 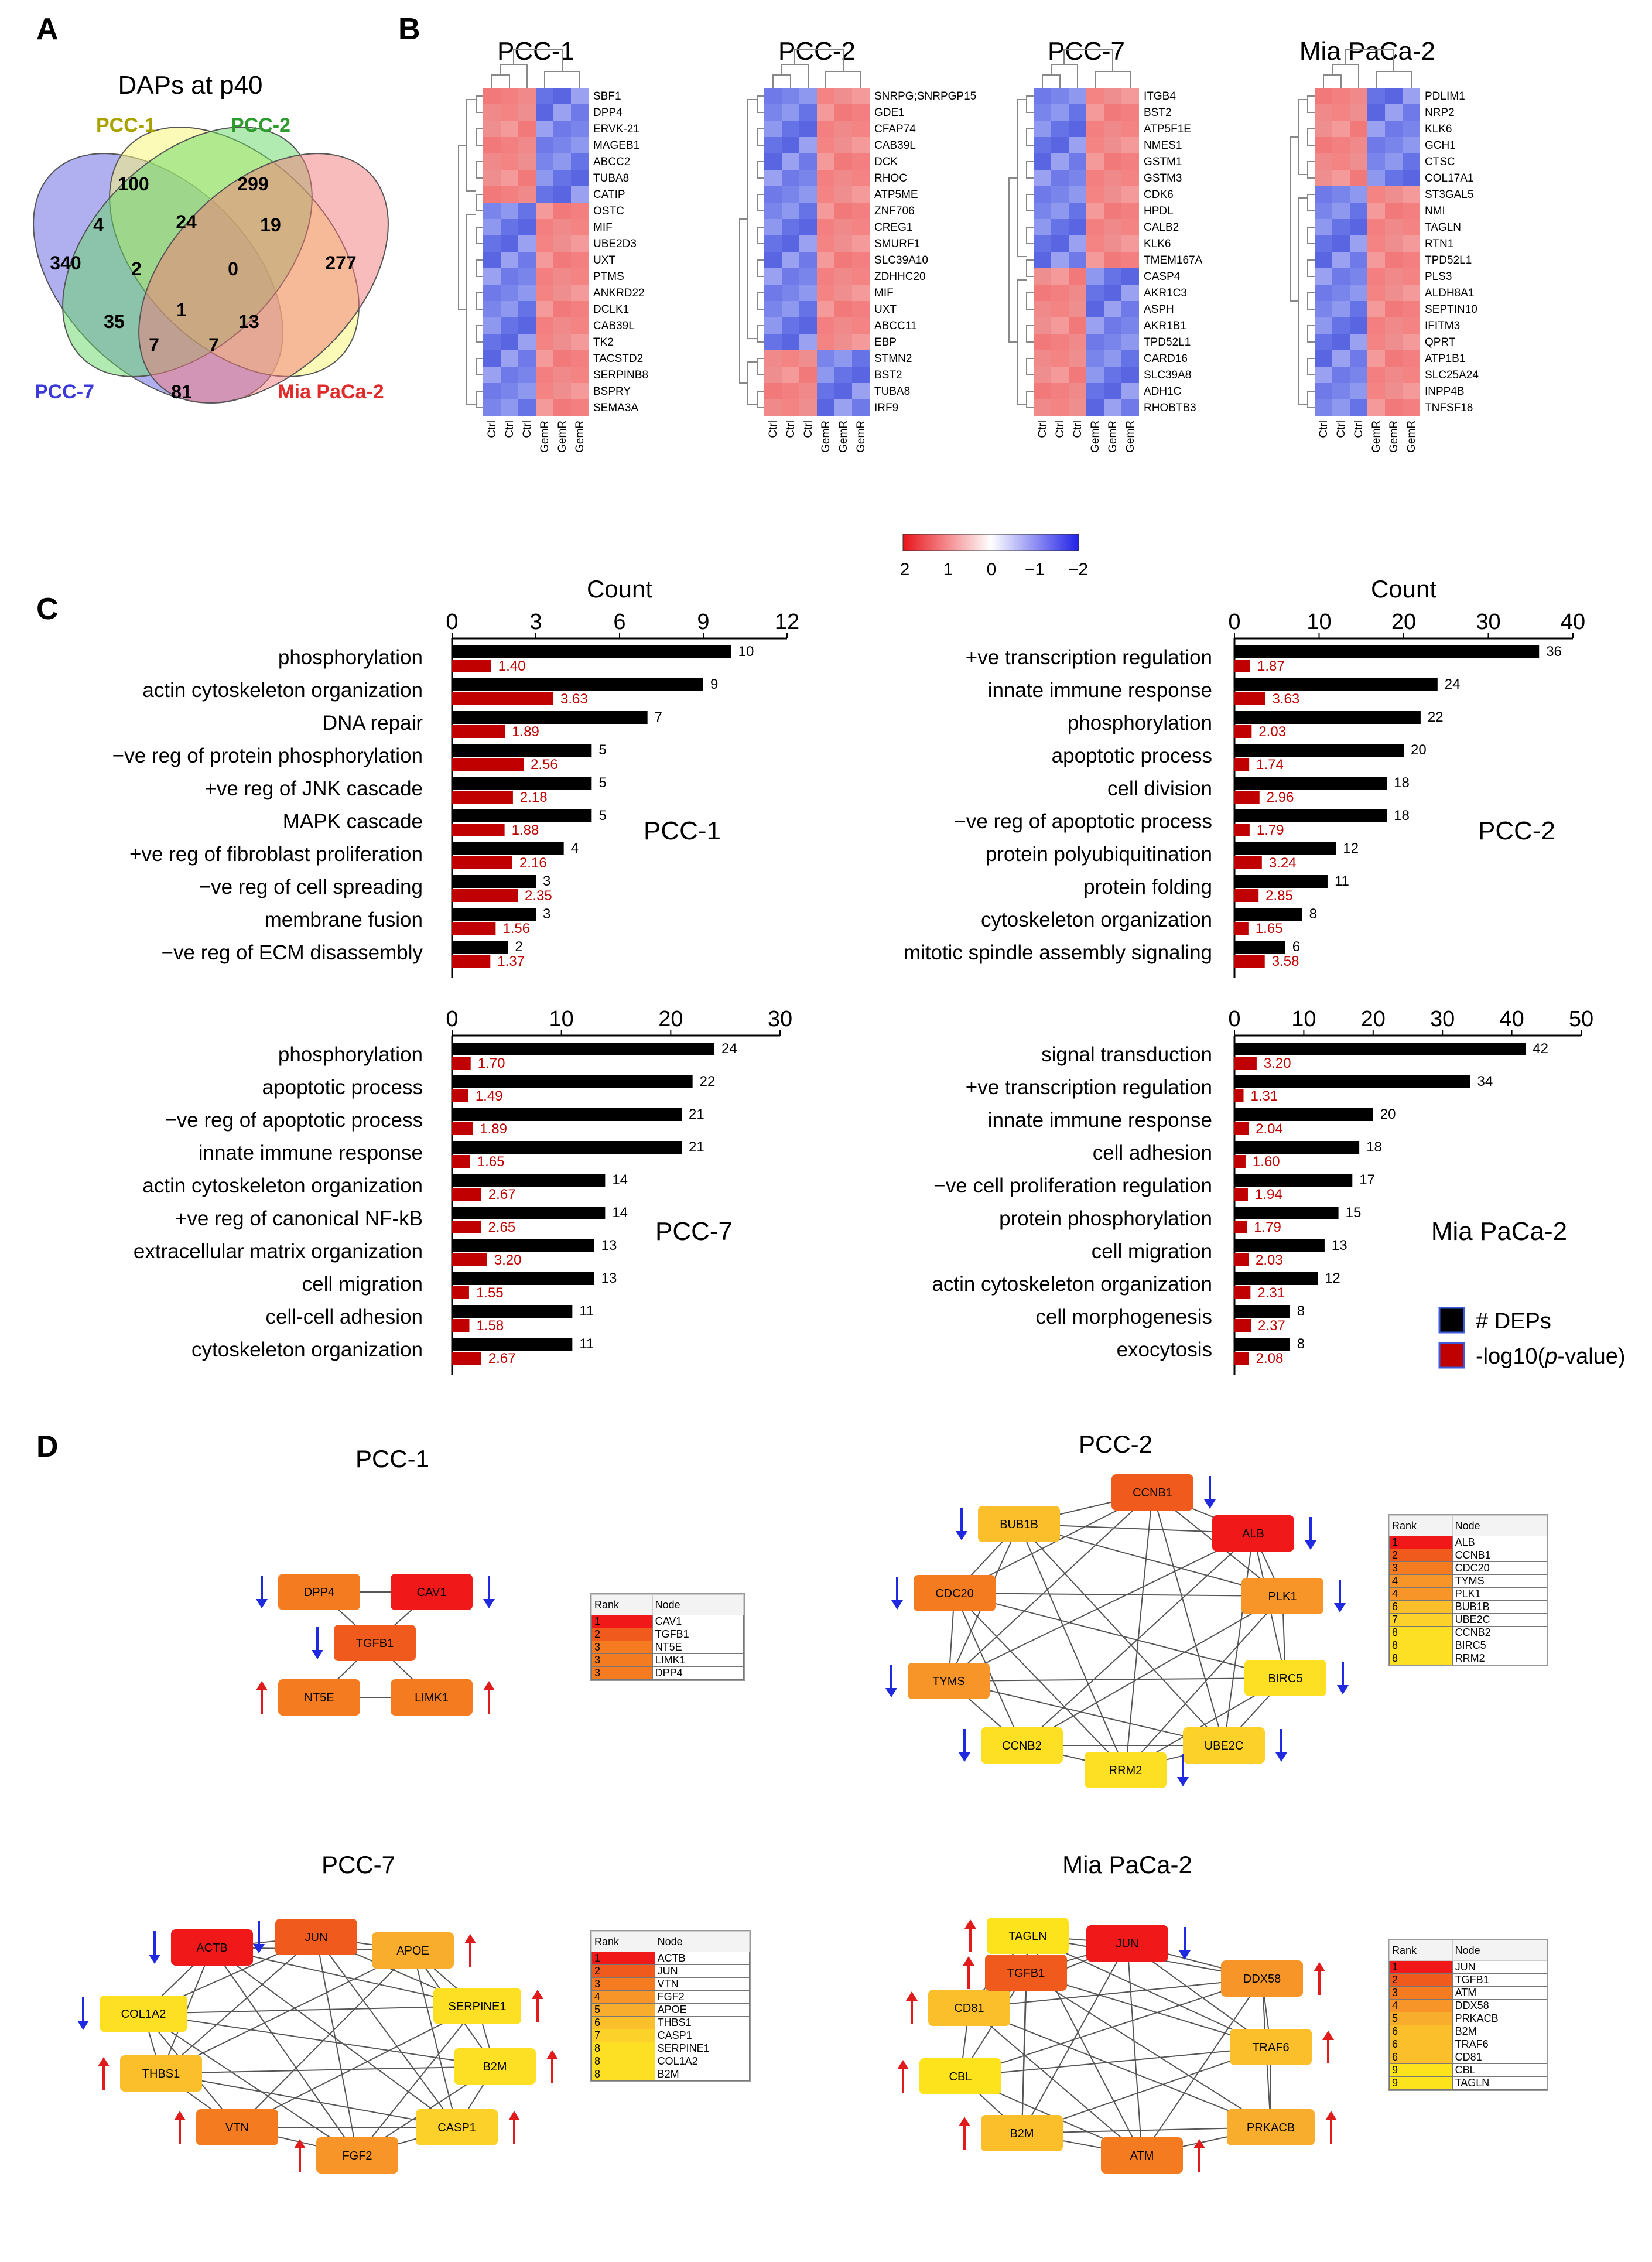 I want to click on table-row: 4 DDX58, so click(x=1468, y=2005).